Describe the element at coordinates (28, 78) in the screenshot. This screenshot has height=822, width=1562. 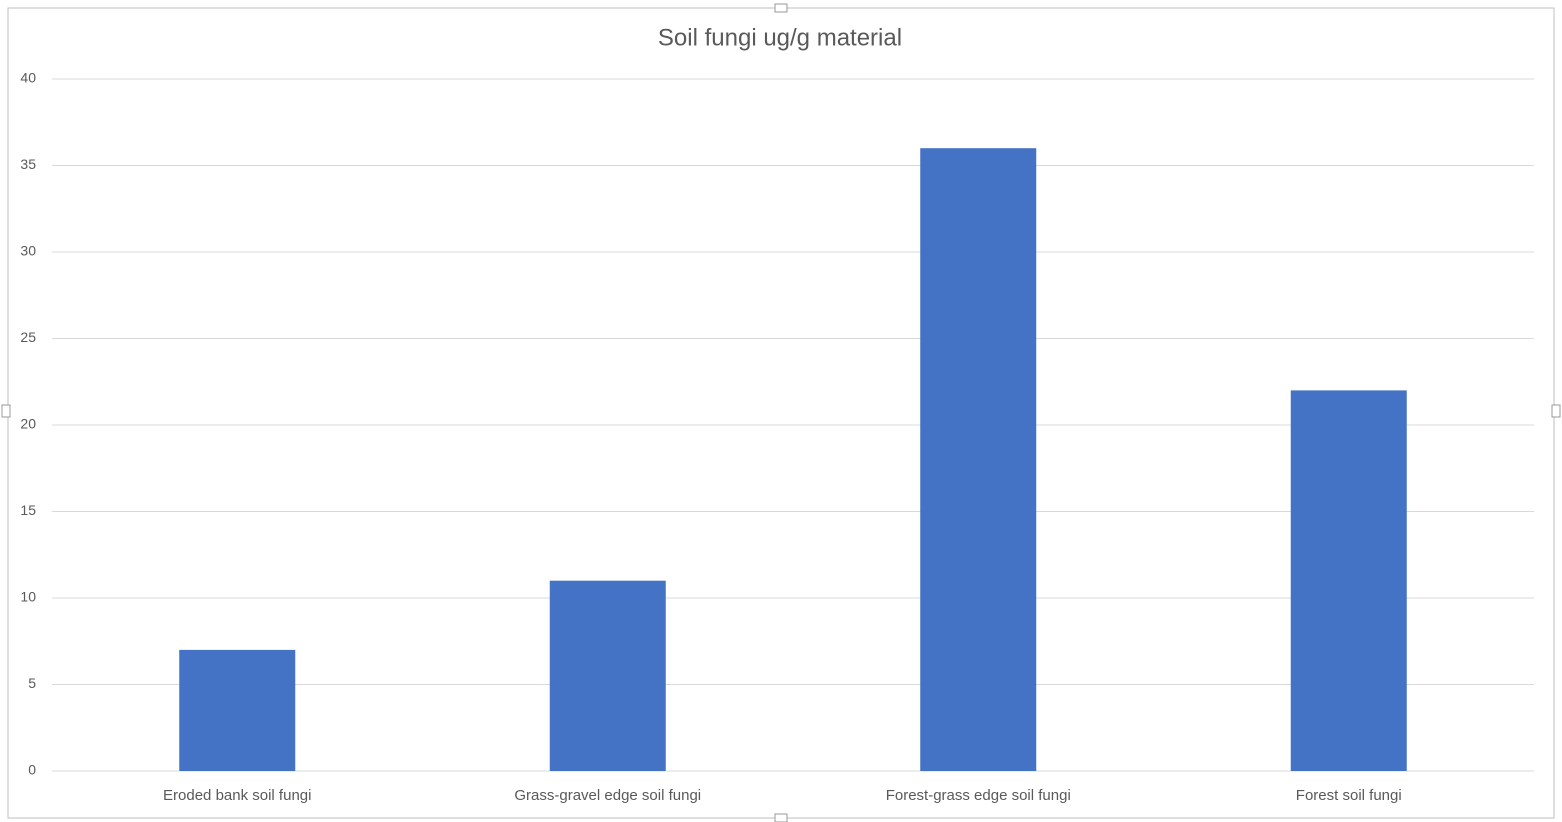
I see `y-tick-label: 40` at that location.